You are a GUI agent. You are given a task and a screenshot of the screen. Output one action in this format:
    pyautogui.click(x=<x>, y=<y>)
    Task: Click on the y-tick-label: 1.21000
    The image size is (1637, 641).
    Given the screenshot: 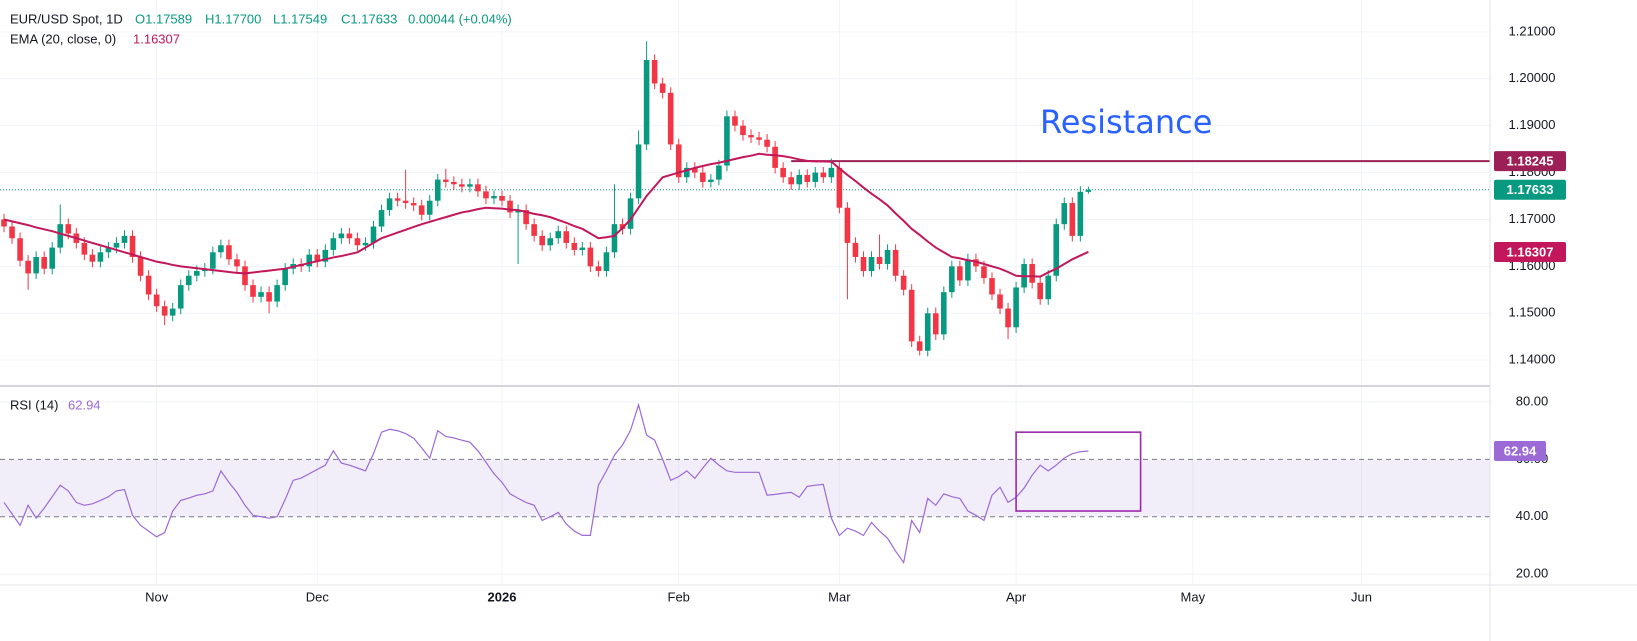 What is the action you would take?
    pyautogui.click(x=1532, y=30)
    